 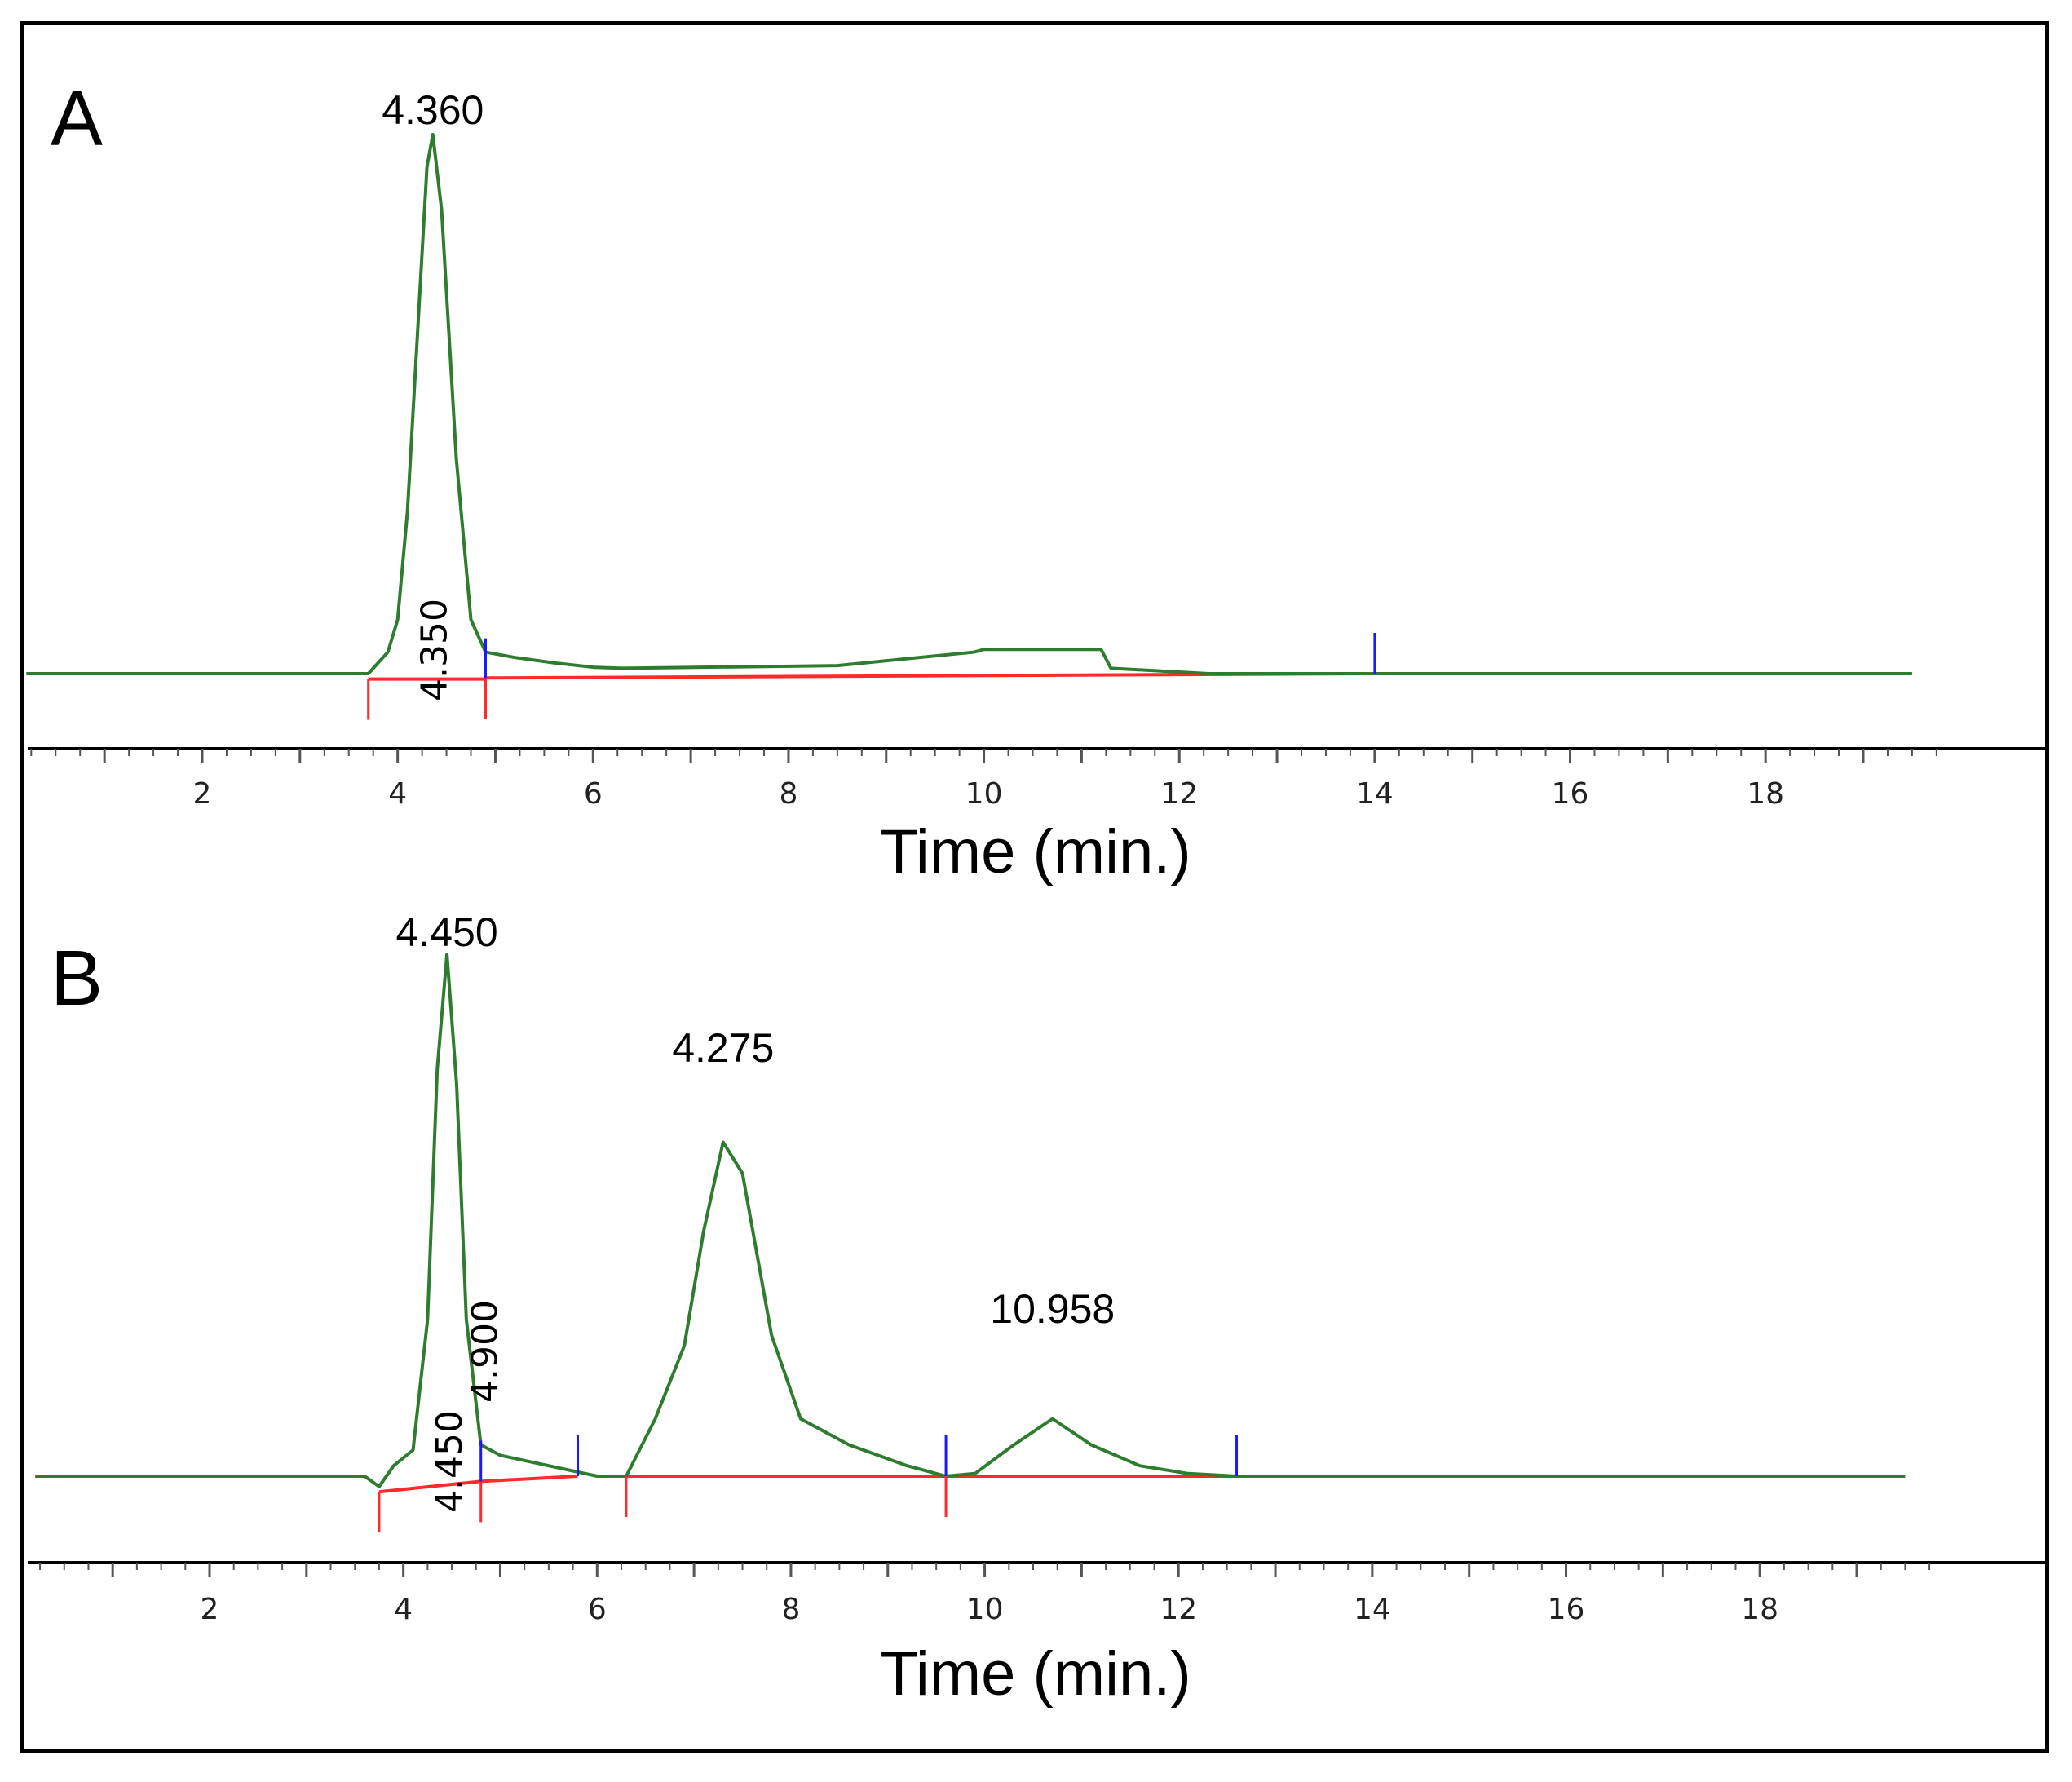 What do you see at coordinates (450, 1461) in the screenshot?
I see `panel-b-rotated-label: 4.450` at bounding box center [450, 1461].